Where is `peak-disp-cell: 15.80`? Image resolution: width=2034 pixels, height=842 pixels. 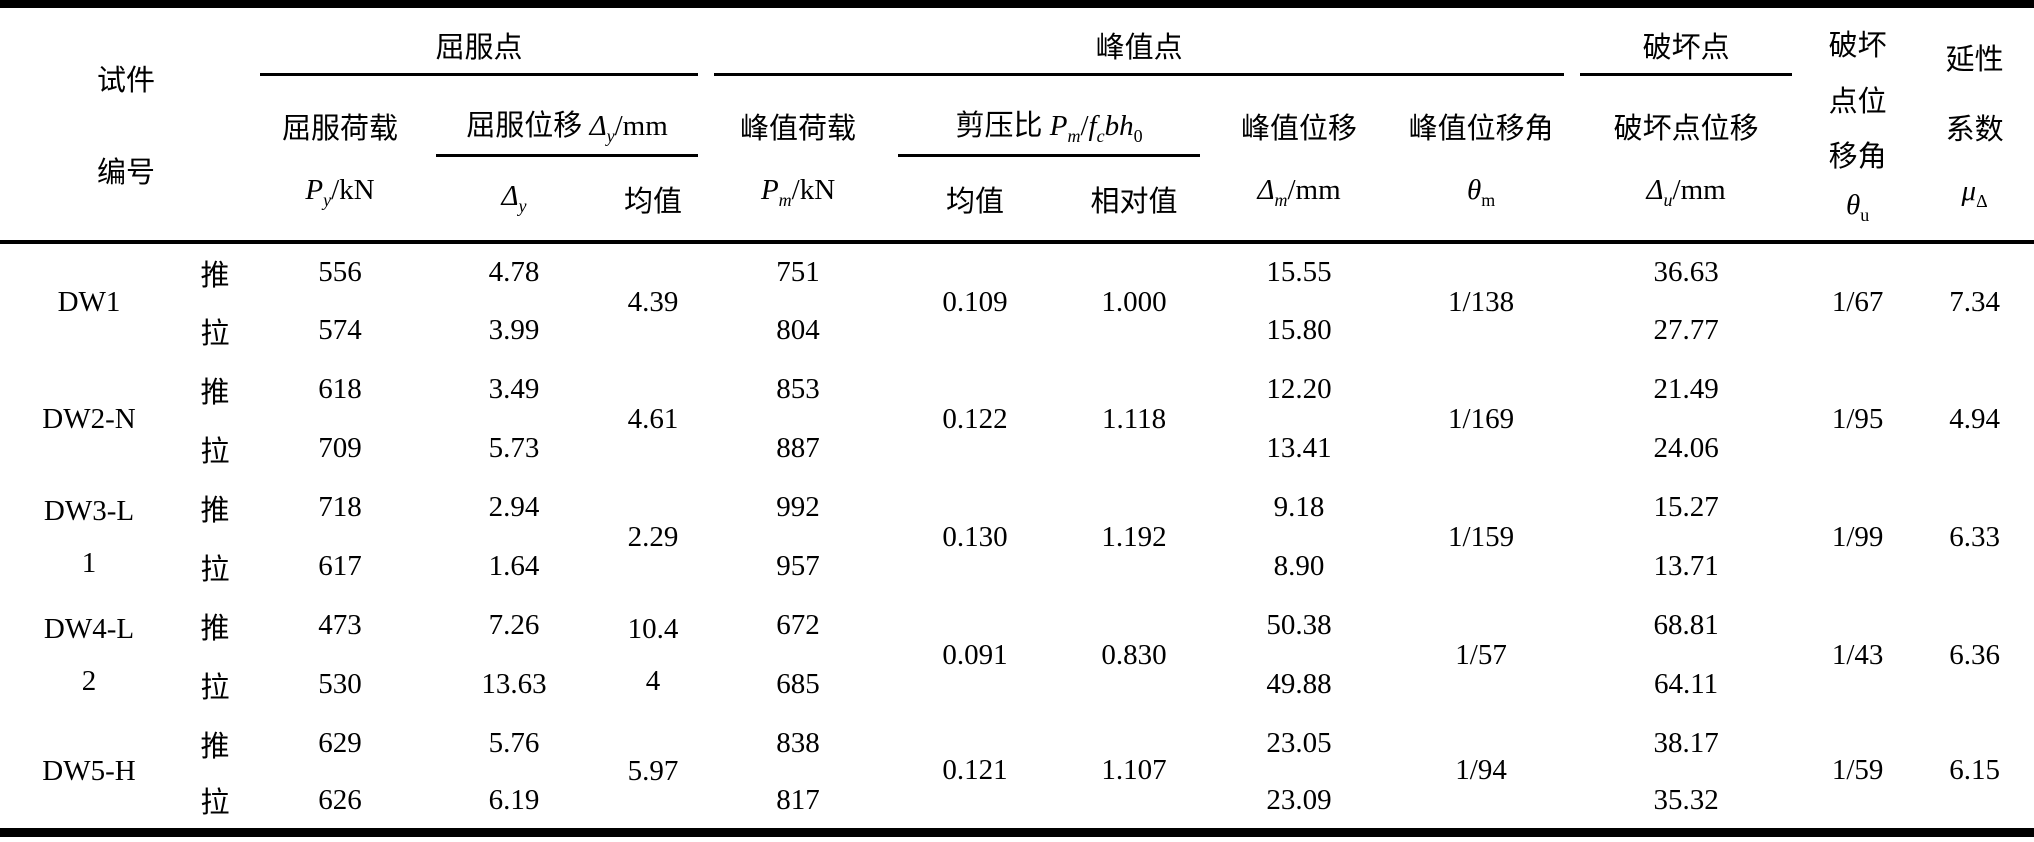 peak-disp-cell: 15.80 is located at coordinates (1299, 330).